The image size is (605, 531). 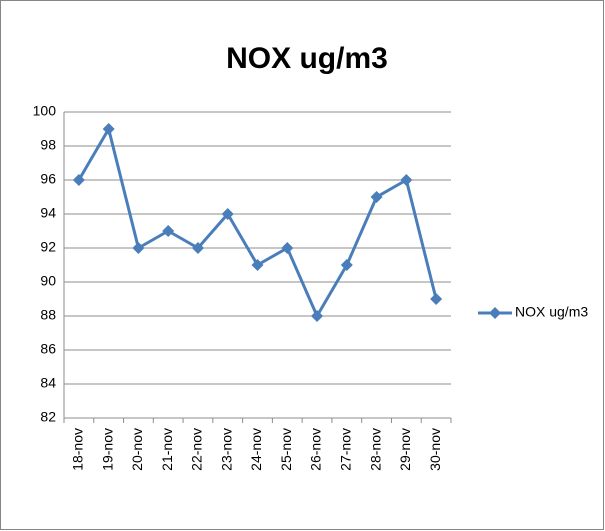 What do you see at coordinates (167, 449) in the screenshot?
I see `x-tick-label: 21-nov` at bounding box center [167, 449].